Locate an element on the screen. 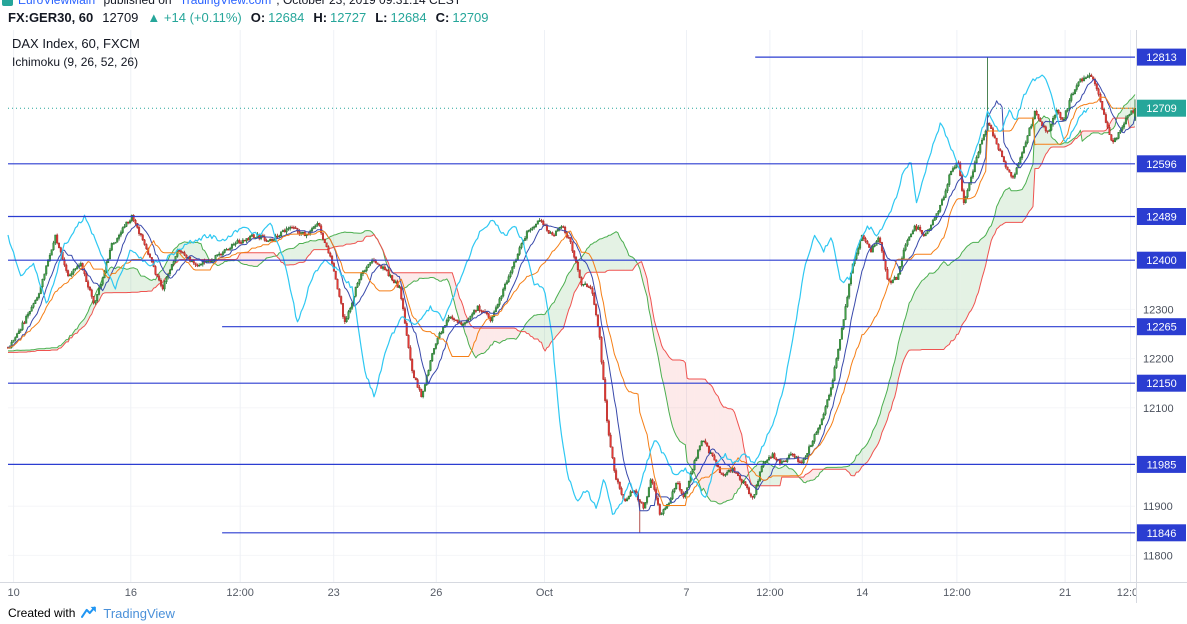 The height and width of the screenshot is (624, 1187). time-axis-label: Oct is located at coordinates (544, 593).